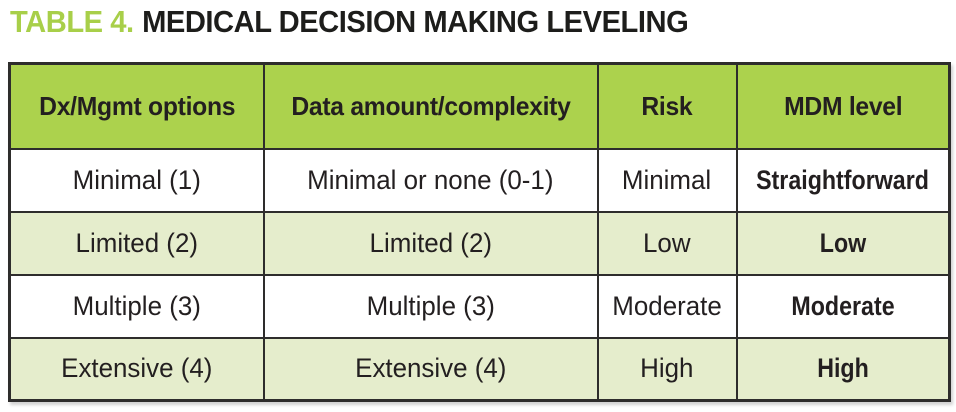 The image size is (956, 412). I want to click on cell-text: Minimal or none (0-1), so click(430, 179).